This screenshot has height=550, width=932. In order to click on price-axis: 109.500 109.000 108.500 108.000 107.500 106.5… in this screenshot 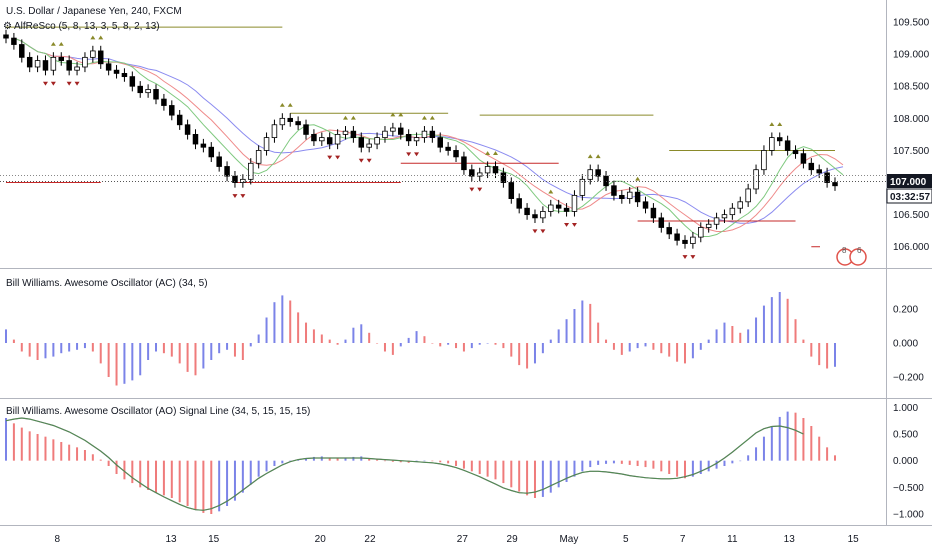, I will do `click(911, 136)`.